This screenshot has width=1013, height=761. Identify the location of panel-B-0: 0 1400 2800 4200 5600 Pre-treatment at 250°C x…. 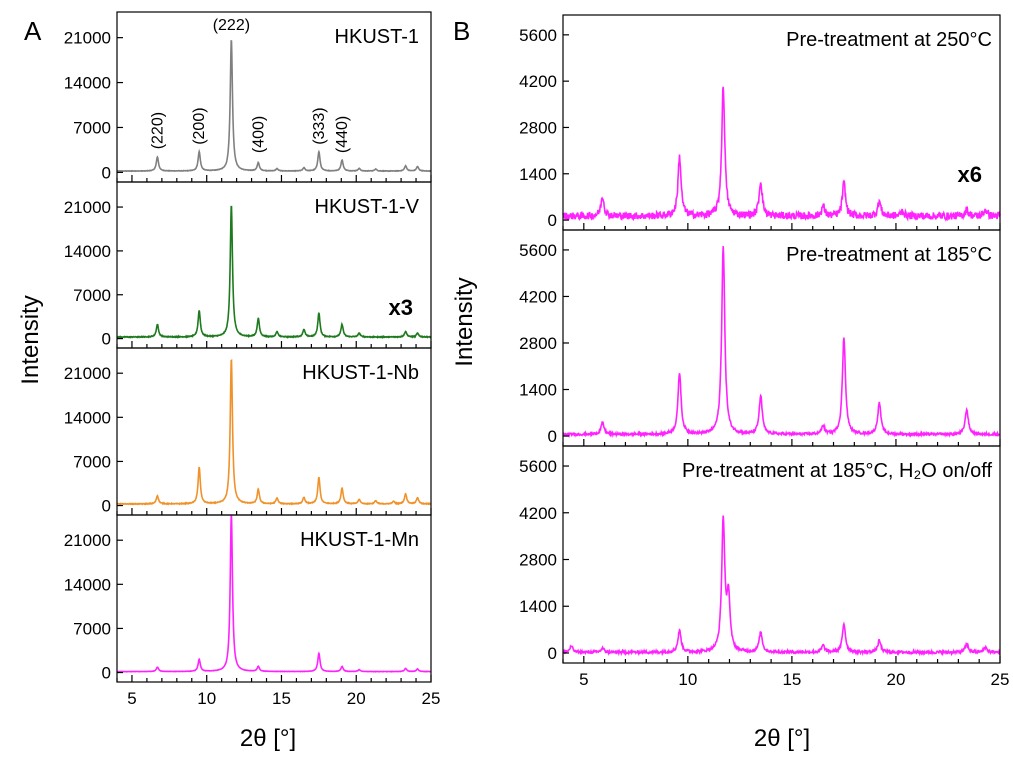
(760, 122).